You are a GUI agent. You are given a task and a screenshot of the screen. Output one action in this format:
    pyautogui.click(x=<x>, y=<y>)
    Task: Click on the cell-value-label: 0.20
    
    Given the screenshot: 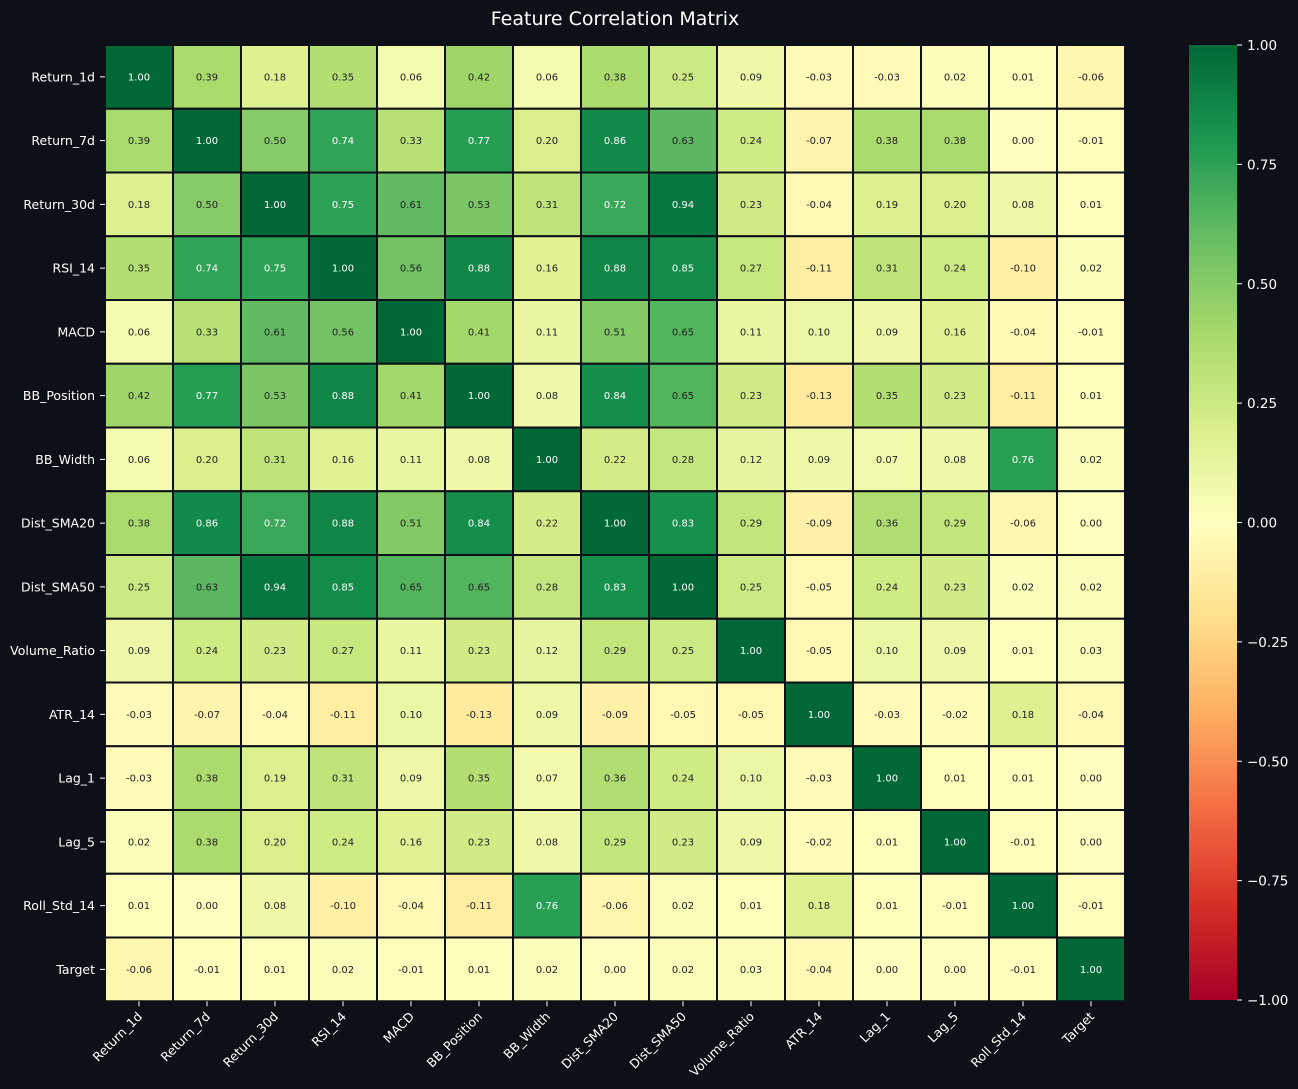 What is the action you would take?
    pyautogui.click(x=207, y=460)
    